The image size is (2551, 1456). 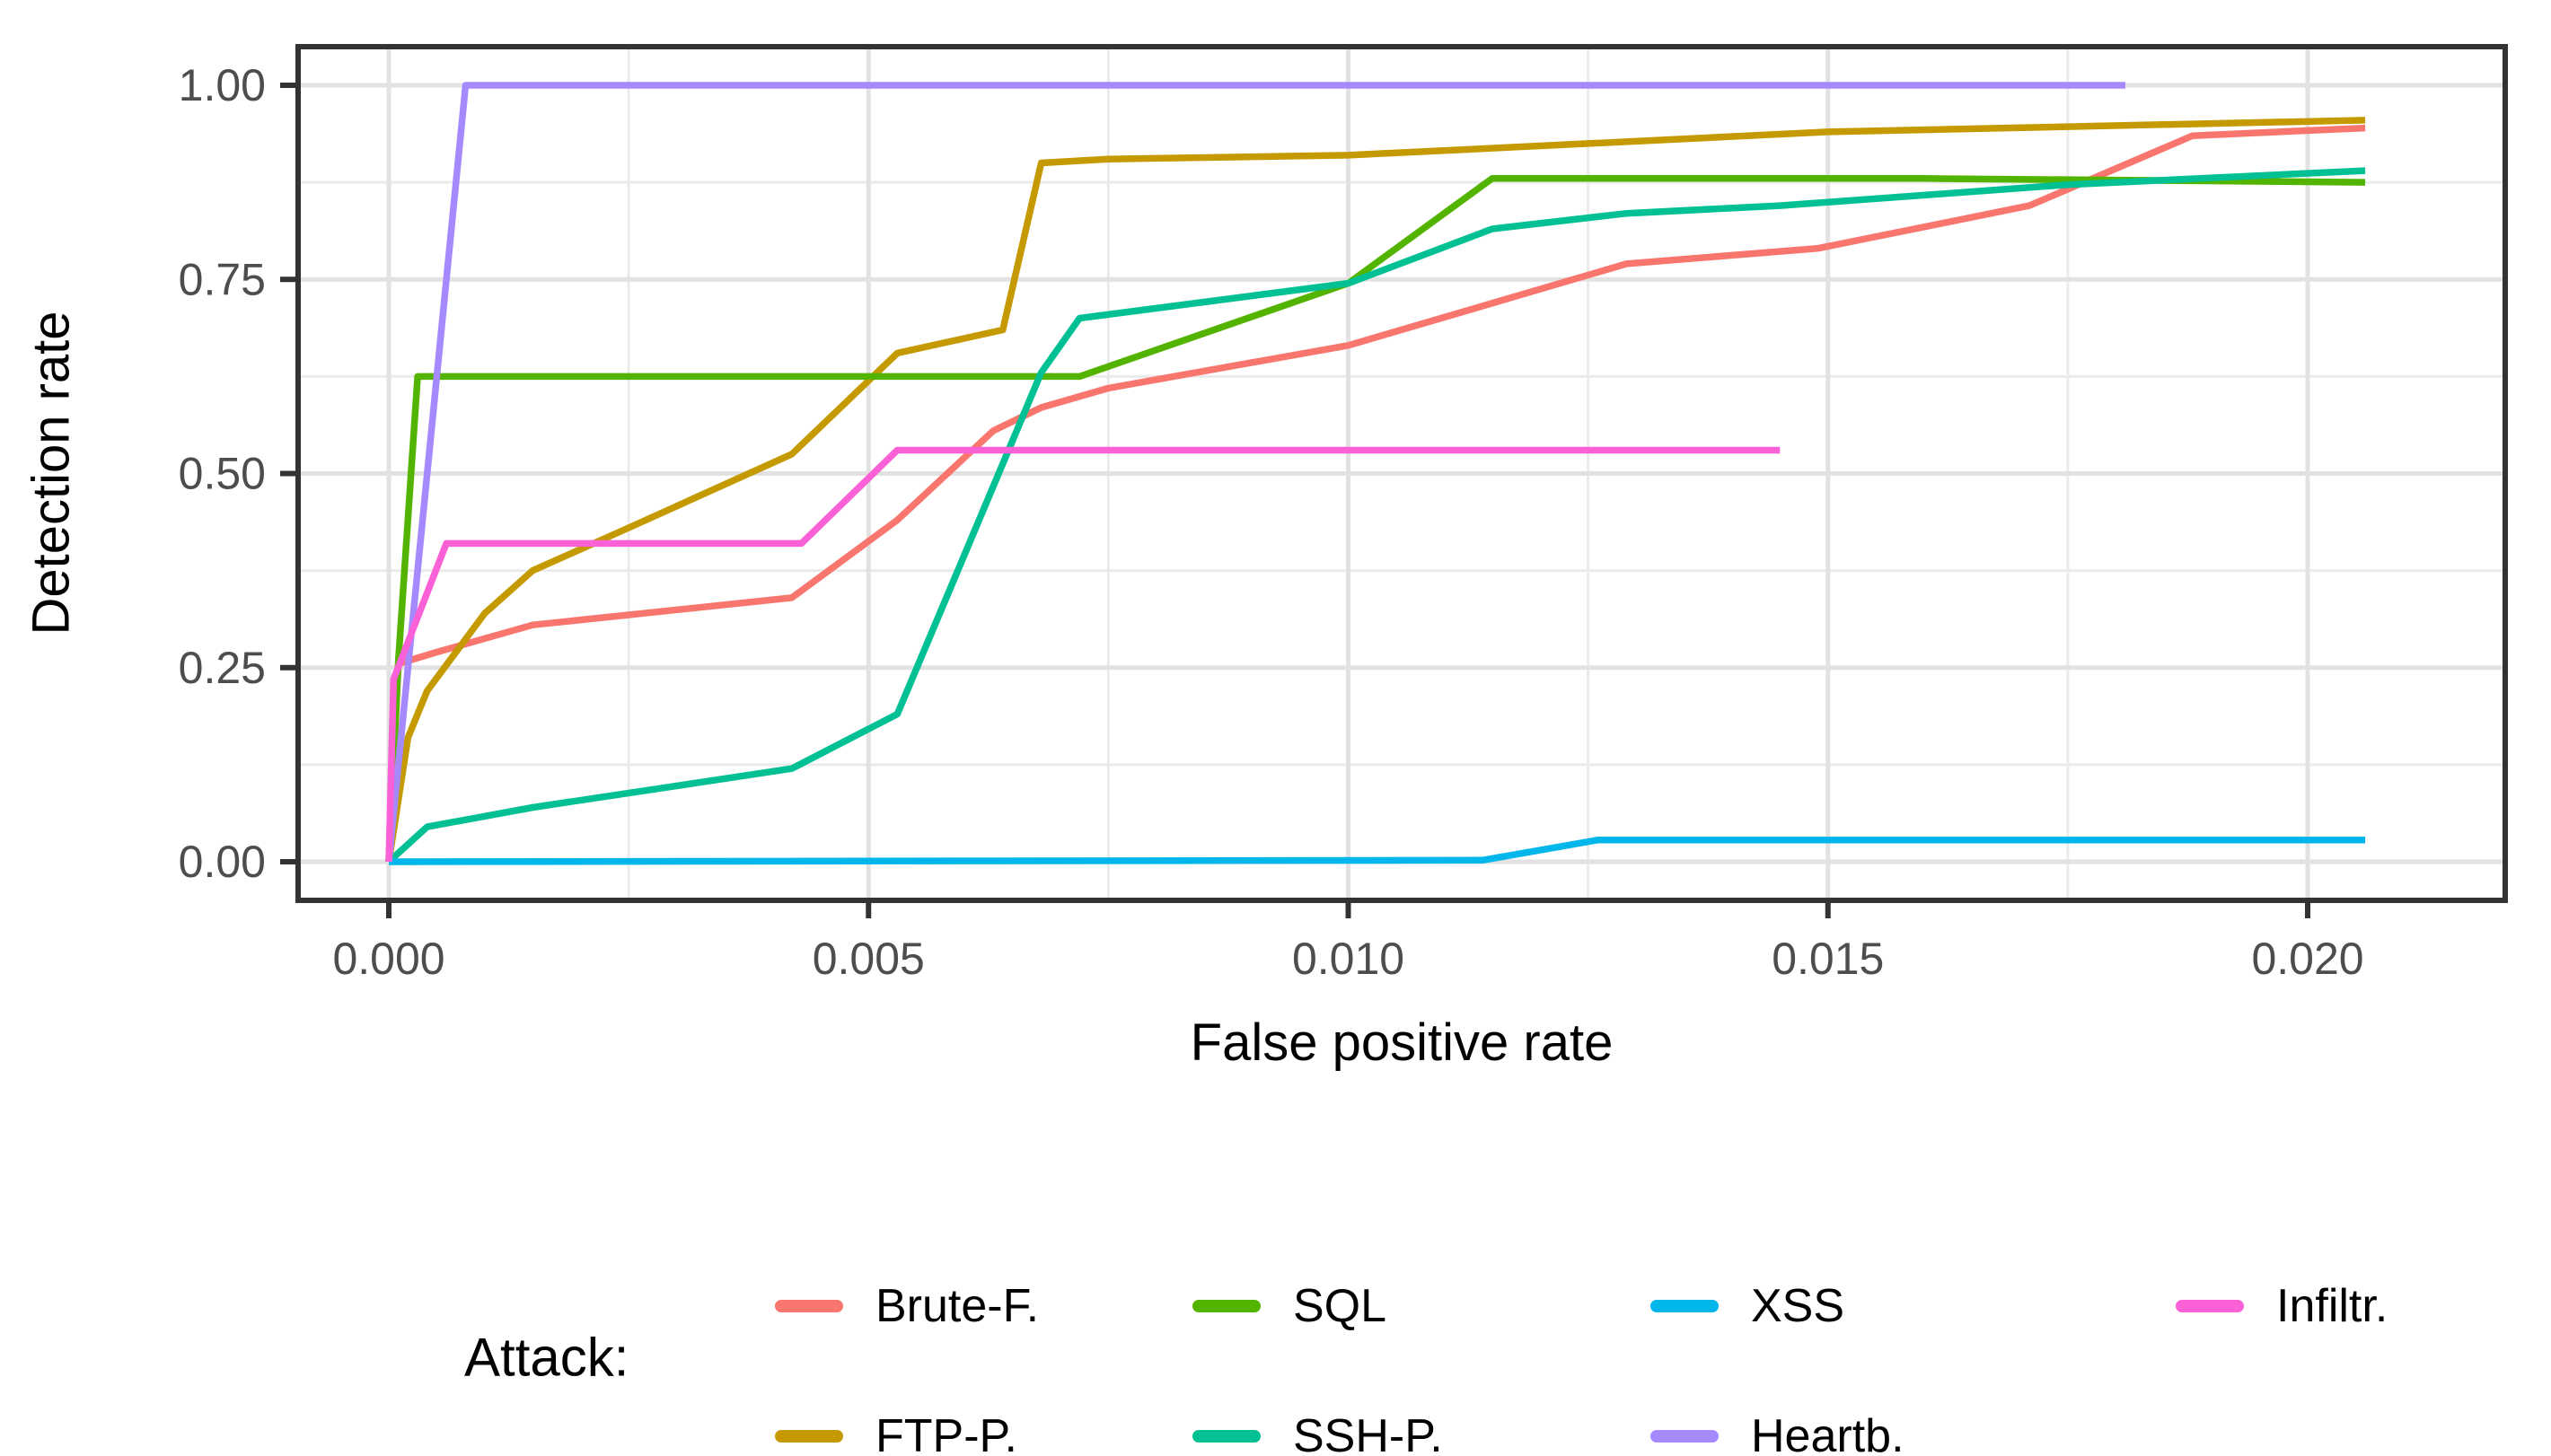 I want to click on y-tick-label: 0.25, so click(x=222, y=668).